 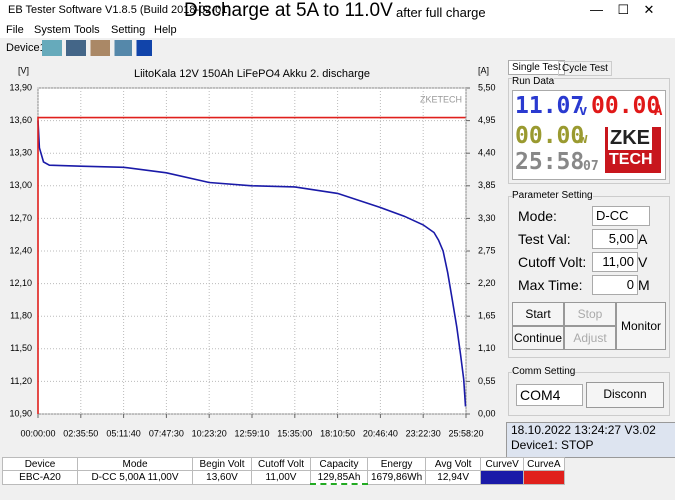 I want to click on y-tick-label: 12,40, so click(x=20, y=250).